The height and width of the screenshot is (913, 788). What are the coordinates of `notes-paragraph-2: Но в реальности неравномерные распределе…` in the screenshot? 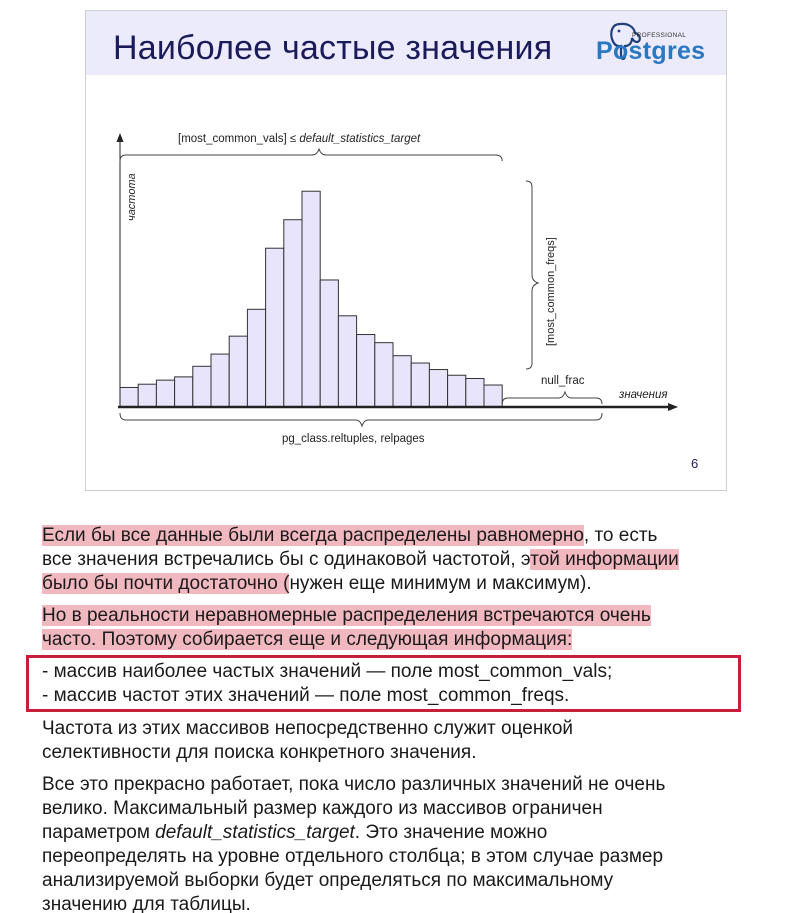 It's located at (407, 628).